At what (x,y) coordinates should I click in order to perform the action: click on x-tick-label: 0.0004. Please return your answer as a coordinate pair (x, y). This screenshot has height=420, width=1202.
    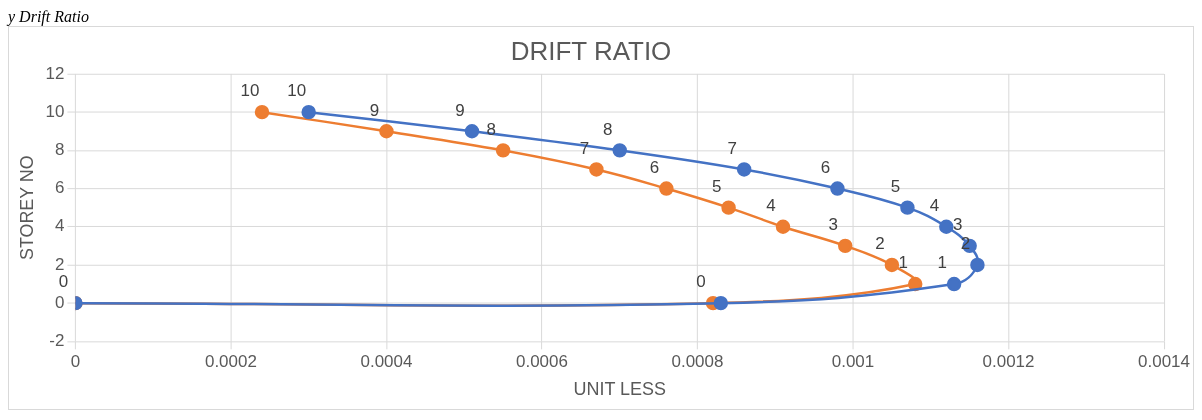
    Looking at the image, I should click on (386, 362).